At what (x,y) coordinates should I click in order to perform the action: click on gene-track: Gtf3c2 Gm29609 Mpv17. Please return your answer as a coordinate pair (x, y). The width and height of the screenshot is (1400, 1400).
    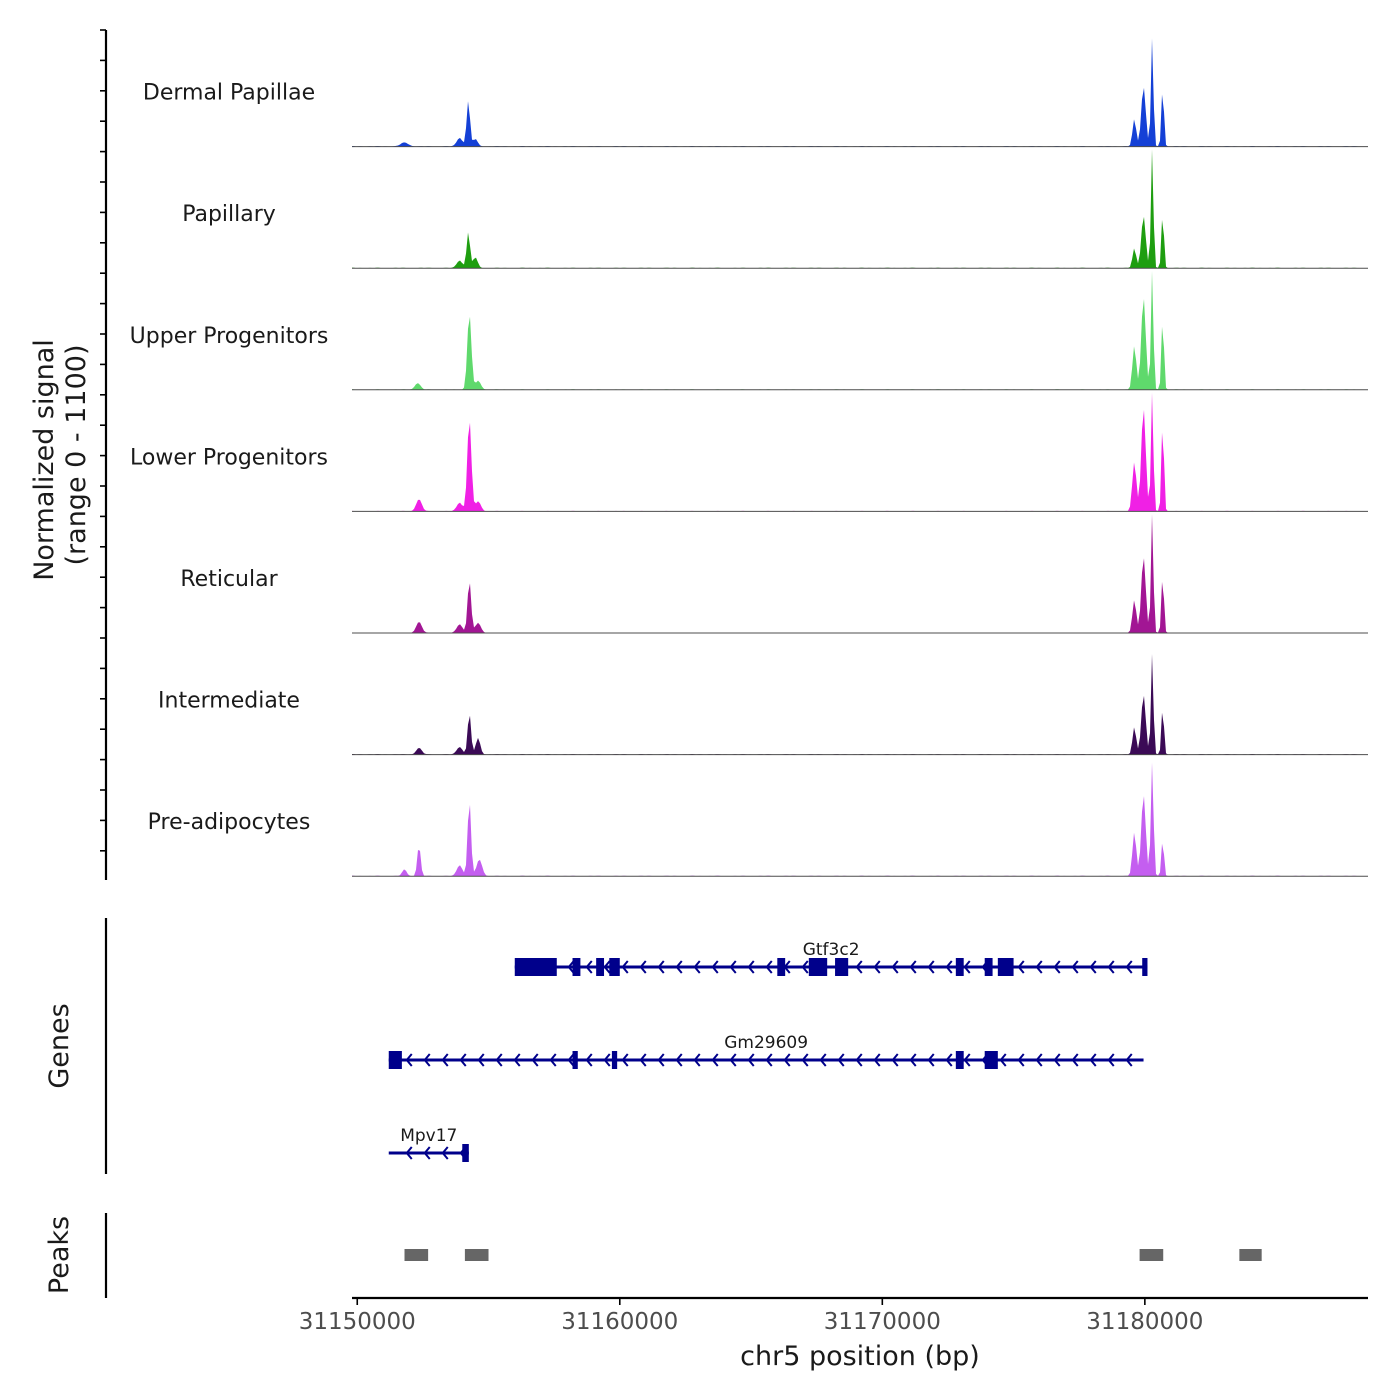
    Looking at the image, I should click on (626, 1046).